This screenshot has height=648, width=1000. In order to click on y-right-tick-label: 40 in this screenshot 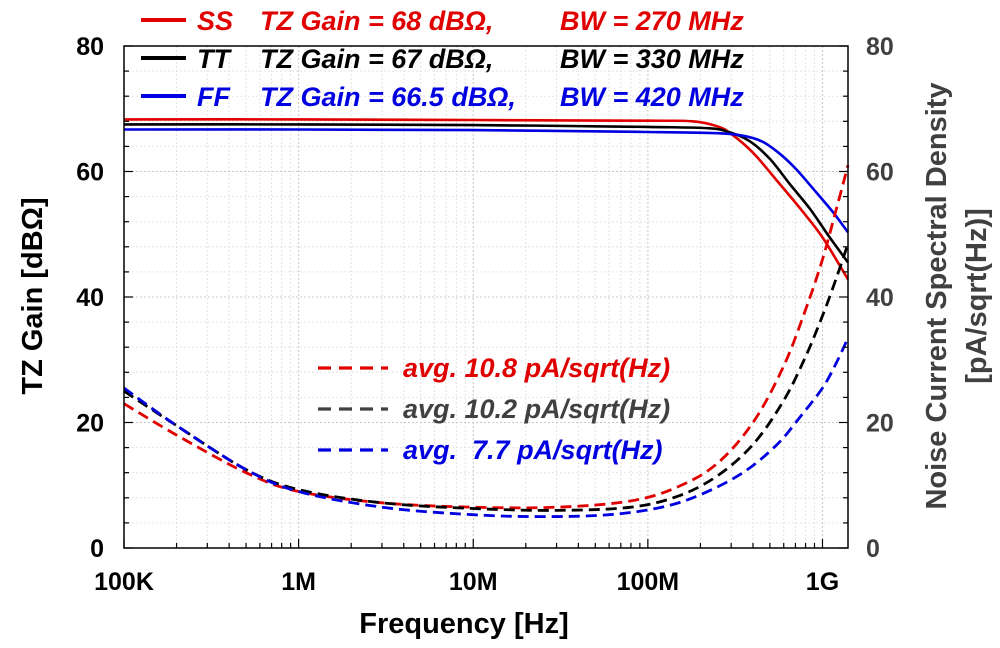, I will do `click(880, 298)`.